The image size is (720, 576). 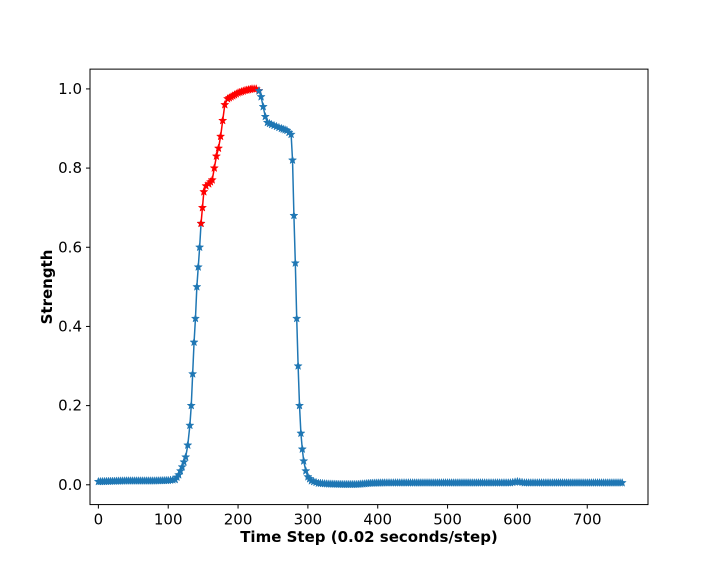 I want to click on y-tick-label: 0.6, so click(x=70, y=247).